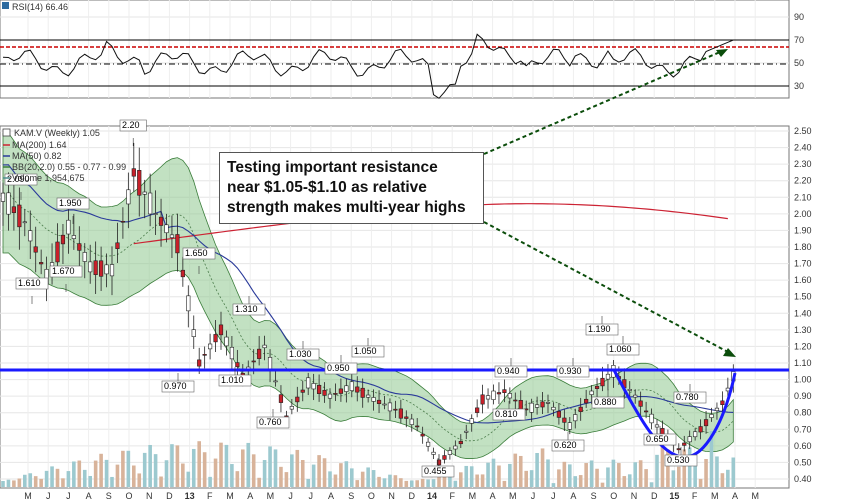  What do you see at coordinates (565, 445) in the screenshot?
I see `price-label: 0.620` at bounding box center [565, 445].